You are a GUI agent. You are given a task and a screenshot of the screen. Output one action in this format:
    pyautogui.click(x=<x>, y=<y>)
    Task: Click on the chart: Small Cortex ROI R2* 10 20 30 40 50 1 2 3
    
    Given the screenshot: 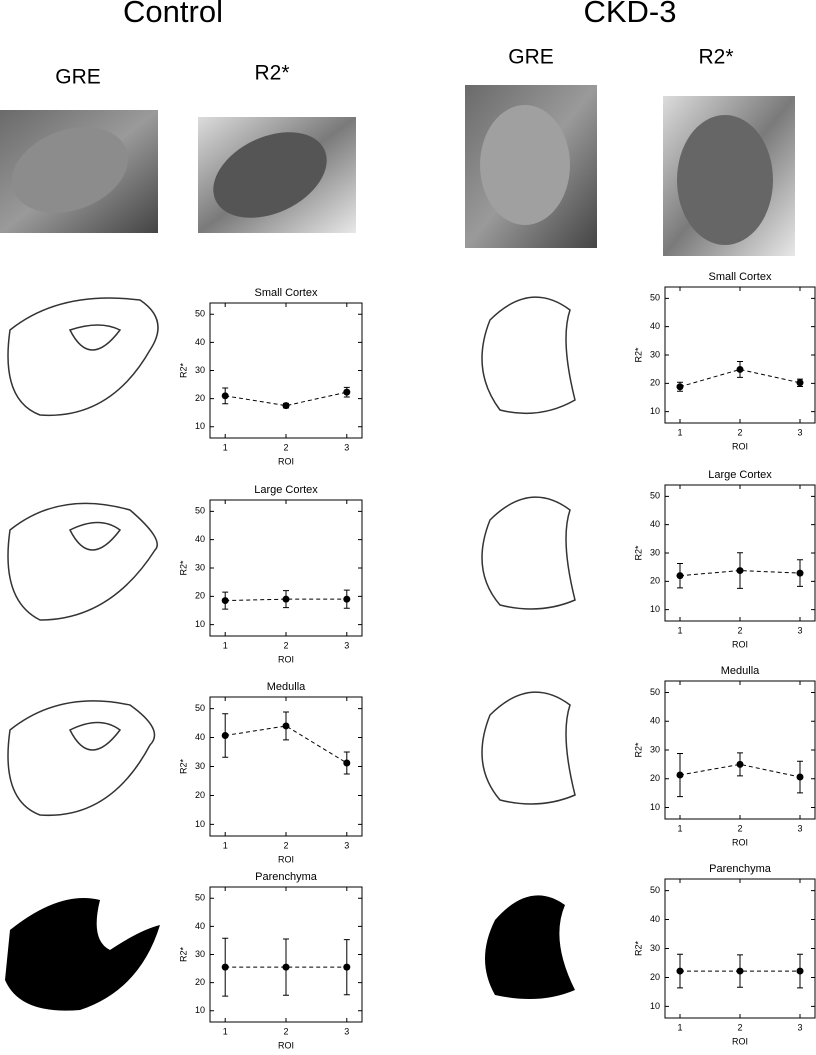 What is the action you would take?
    pyautogui.click(x=724, y=361)
    